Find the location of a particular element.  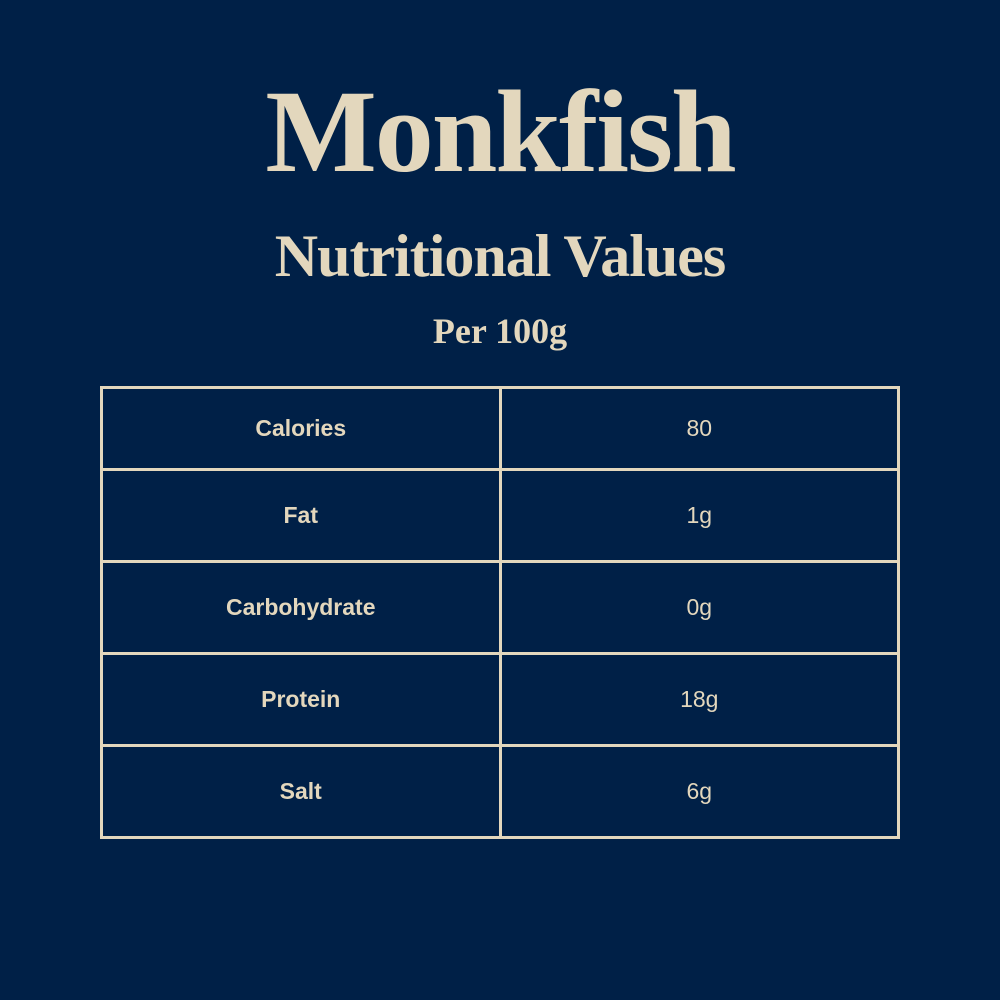

table-row: Carbohydrate 0g is located at coordinates (500, 607).